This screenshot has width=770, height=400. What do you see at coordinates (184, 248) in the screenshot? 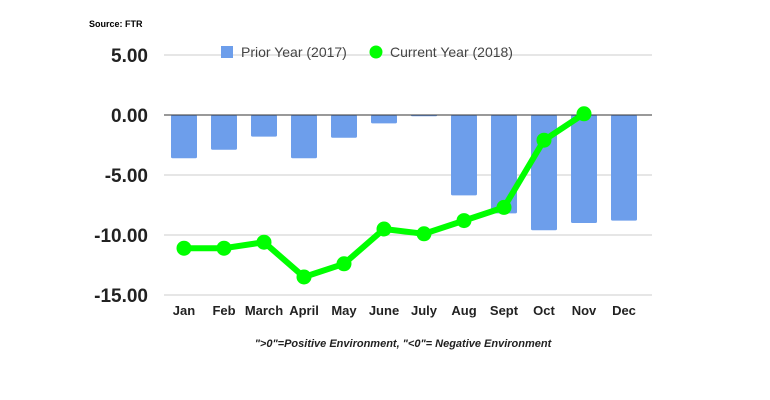
I see `point-jan` at bounding box center [184, 248].